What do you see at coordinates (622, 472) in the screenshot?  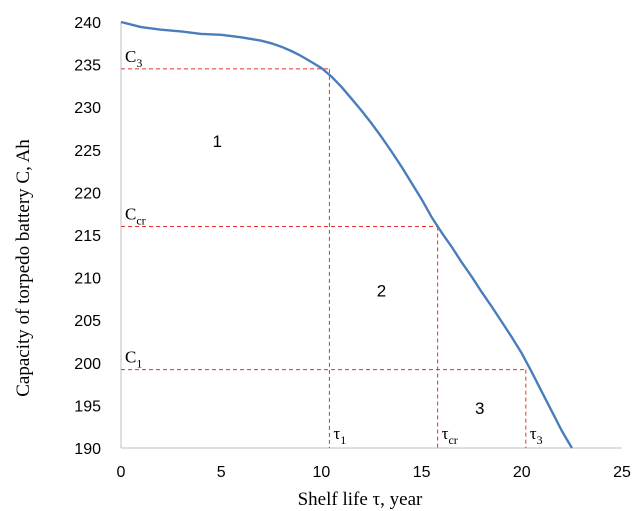 I see `x-tick-label-5: 25` at bounding box center [622, 472].